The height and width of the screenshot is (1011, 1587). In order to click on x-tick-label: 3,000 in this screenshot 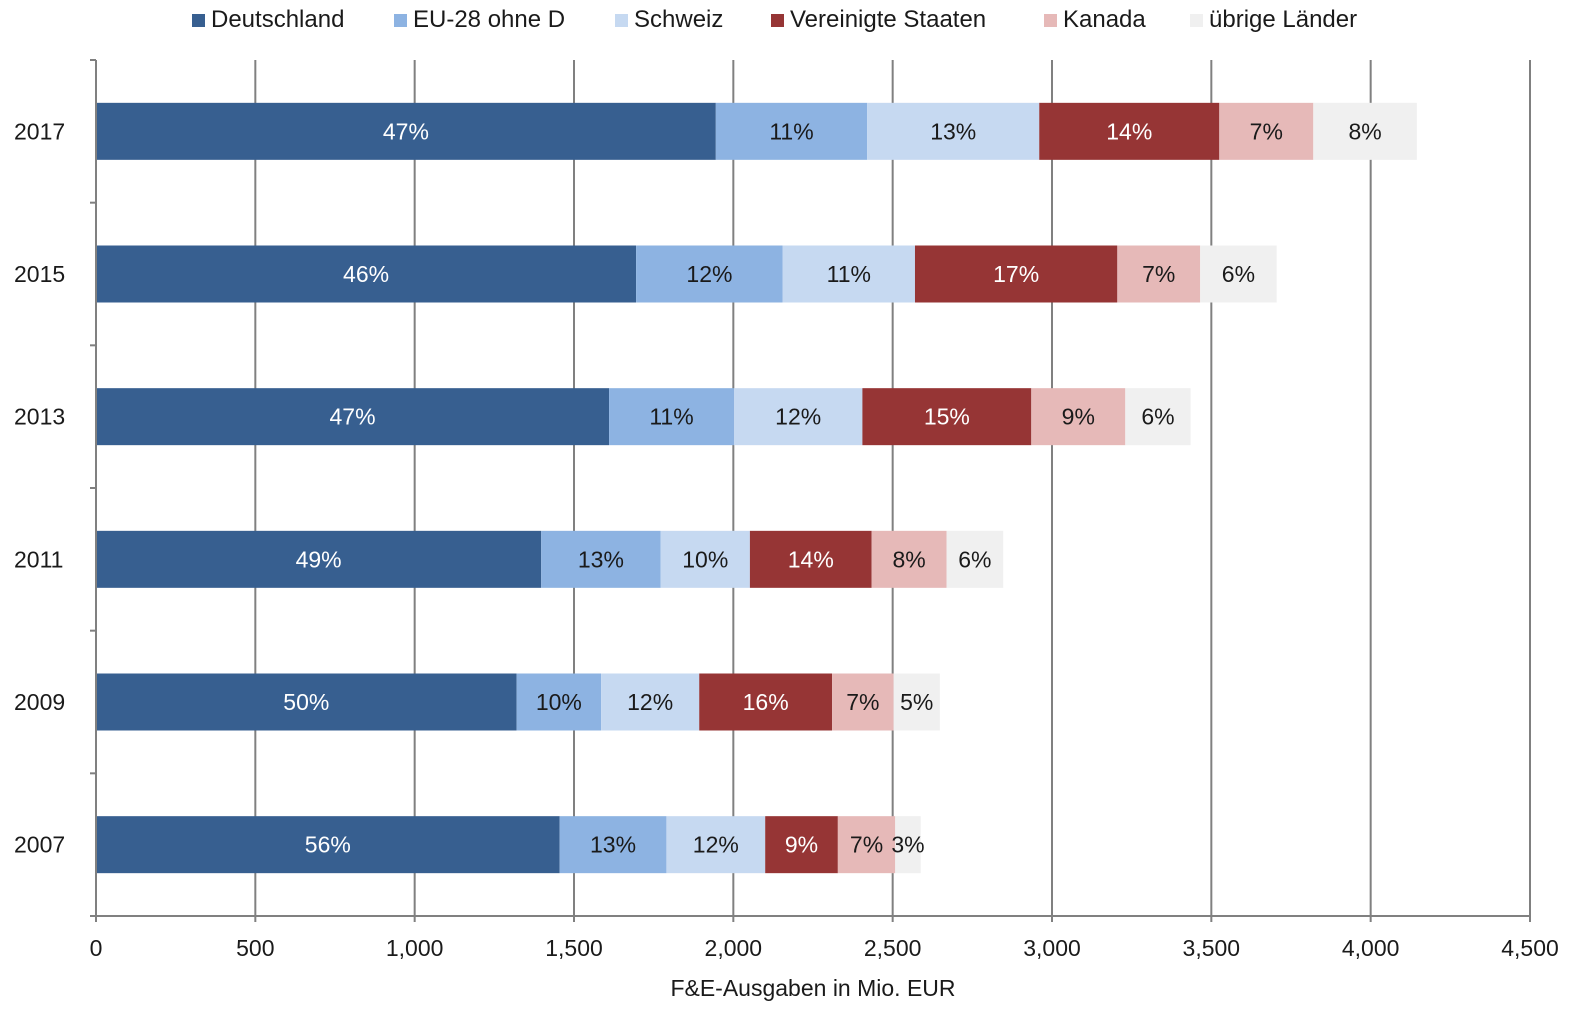, I will do `click(1052, 948)`.